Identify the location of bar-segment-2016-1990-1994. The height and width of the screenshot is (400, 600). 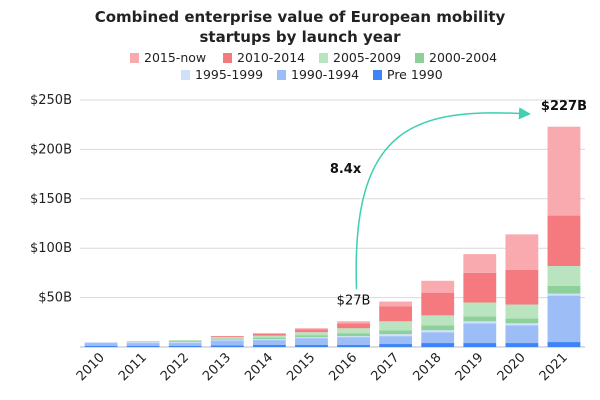
(353, 341).